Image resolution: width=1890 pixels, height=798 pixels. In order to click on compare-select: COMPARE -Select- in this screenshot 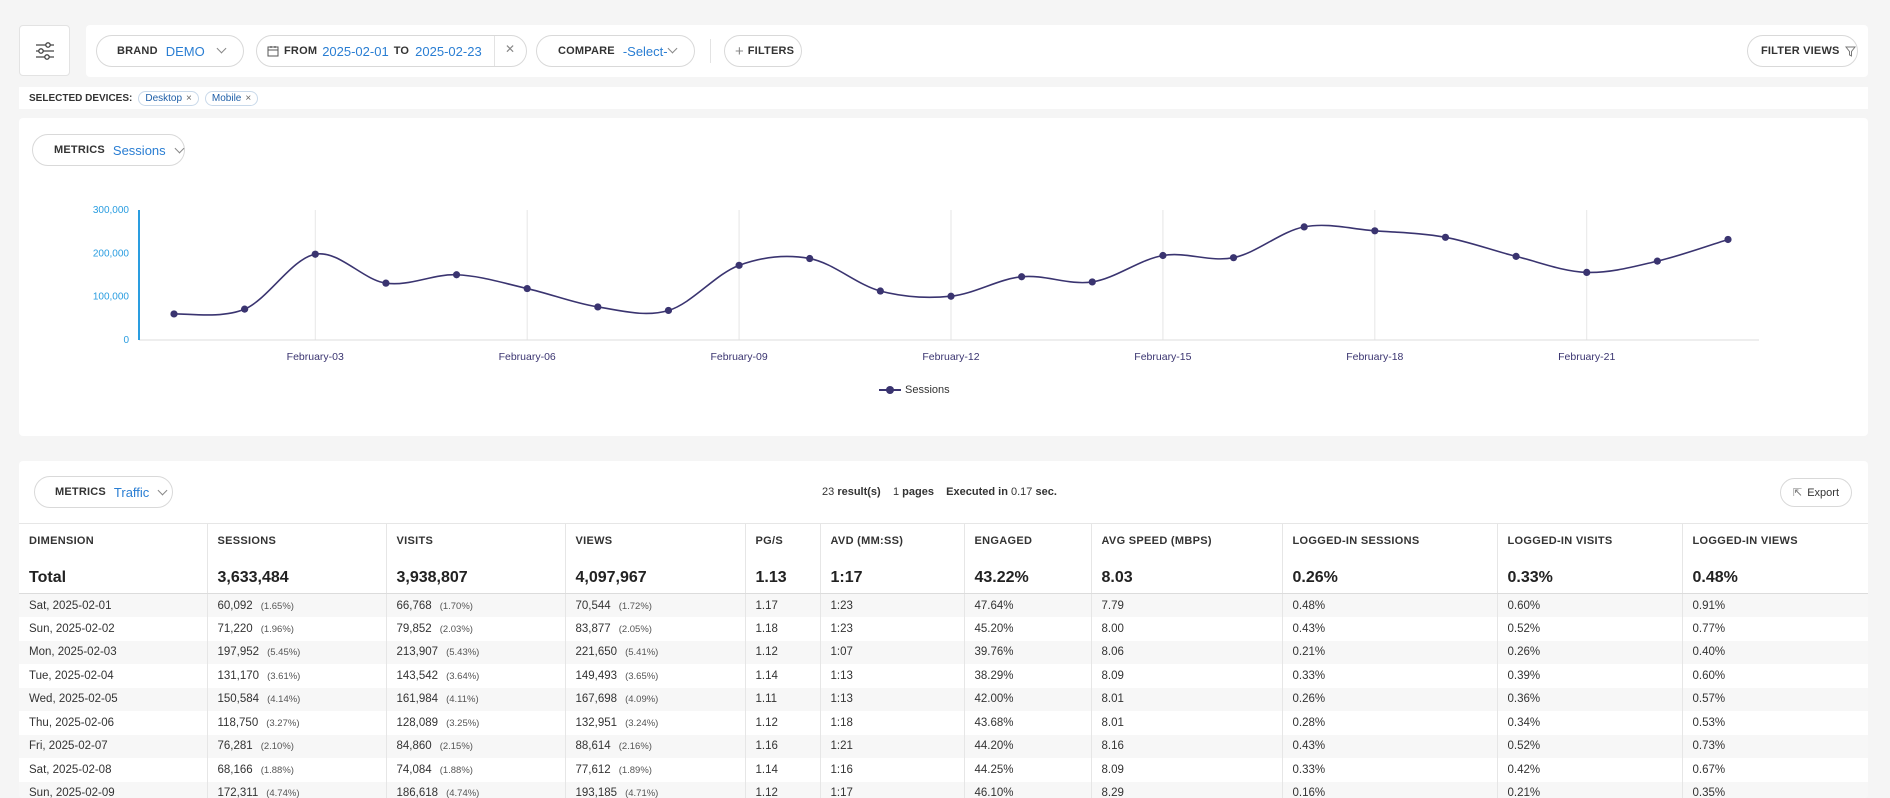, I will do `click(615, 51)`.